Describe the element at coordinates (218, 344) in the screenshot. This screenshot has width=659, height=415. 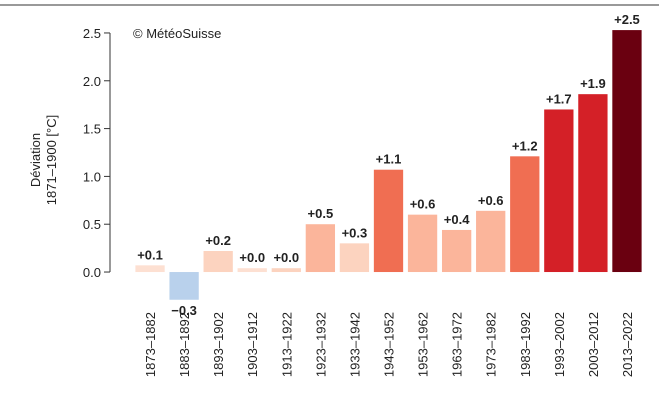
I see `x-tick-label: 1893–1902` at that location.